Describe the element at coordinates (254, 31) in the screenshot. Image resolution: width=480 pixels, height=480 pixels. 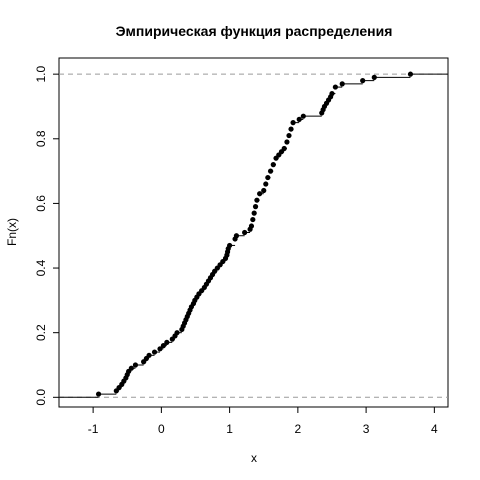
I see `chart-title: Эмпирическая функция распределения` at that location.